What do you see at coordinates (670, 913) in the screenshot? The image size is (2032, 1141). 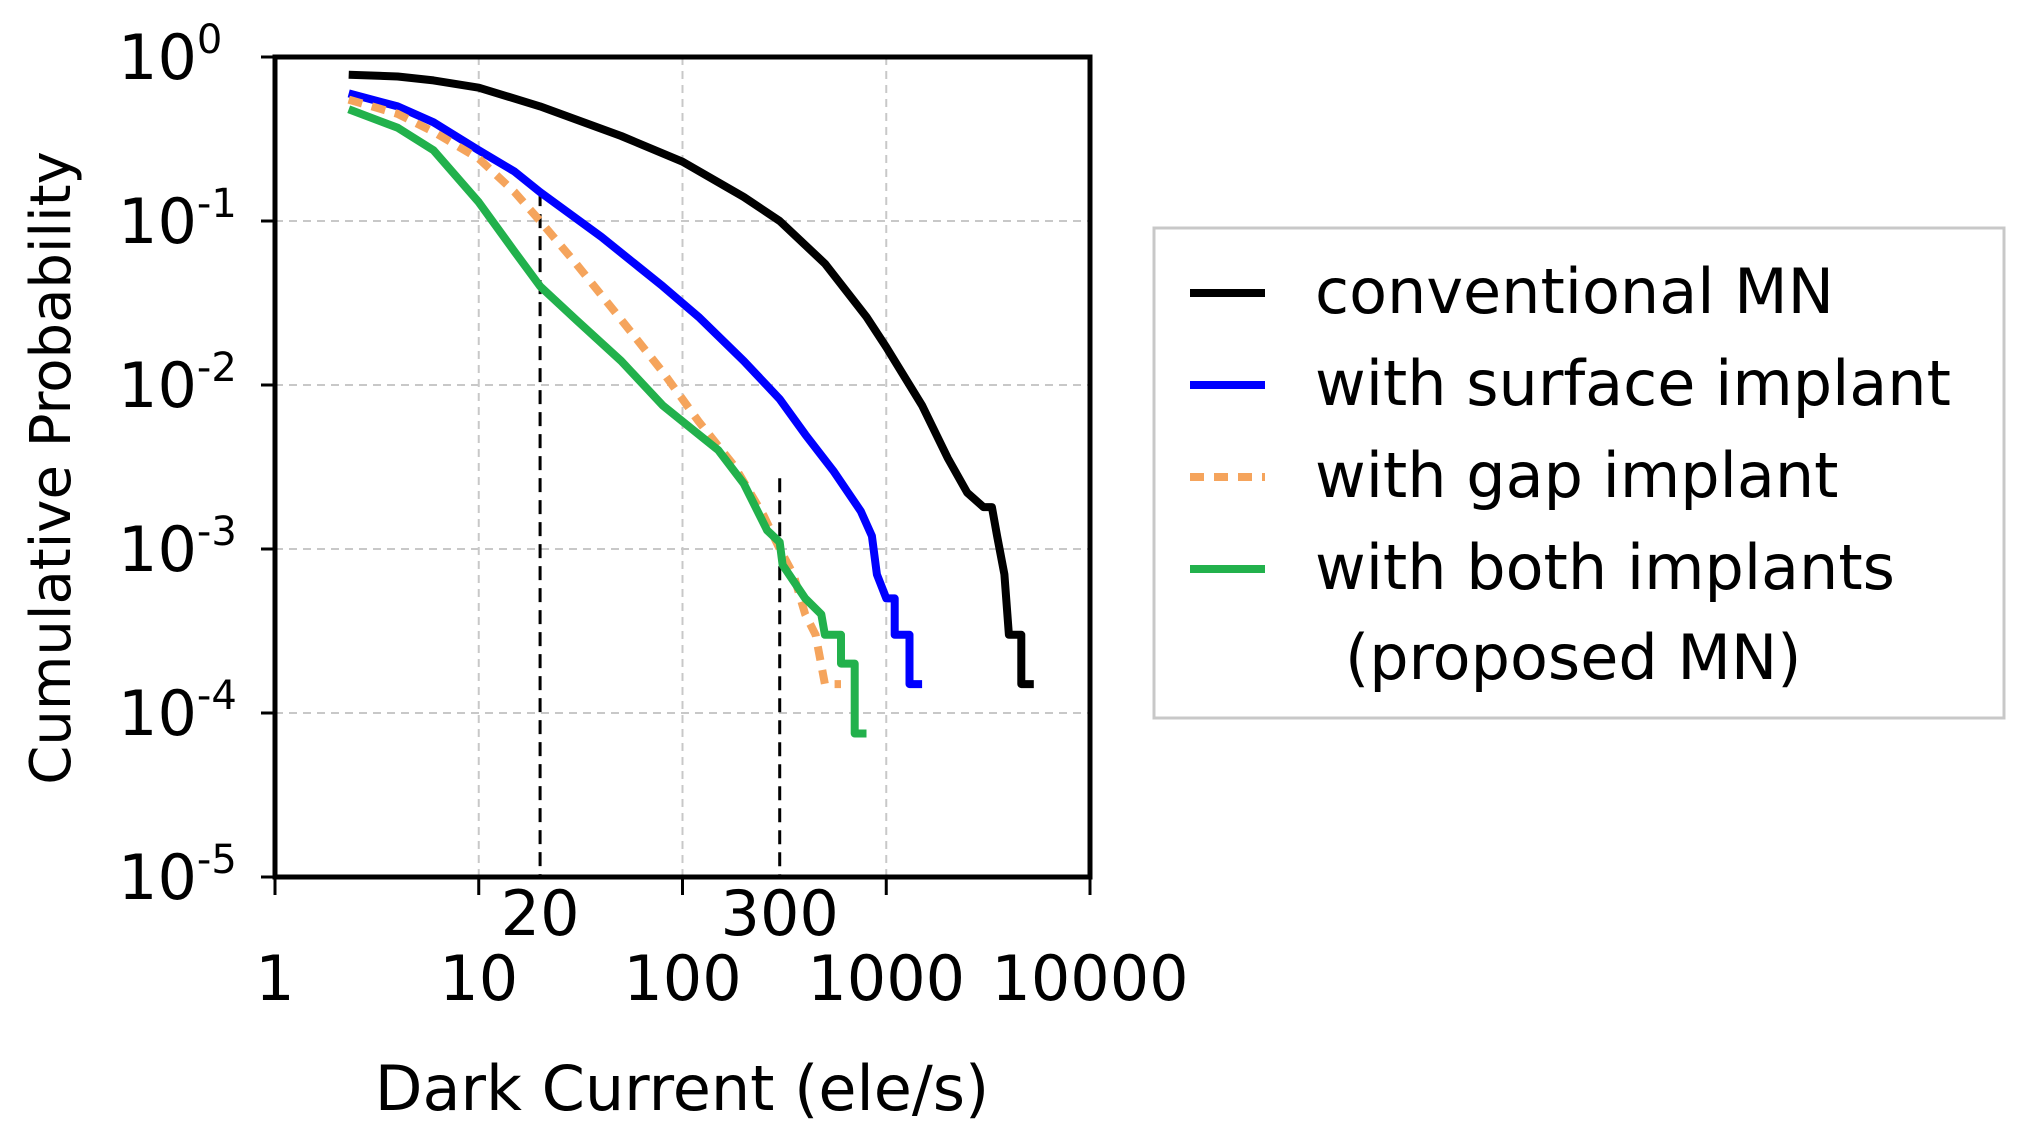 I see `reference-labels: 20 300` at bounding box center [670, 913].